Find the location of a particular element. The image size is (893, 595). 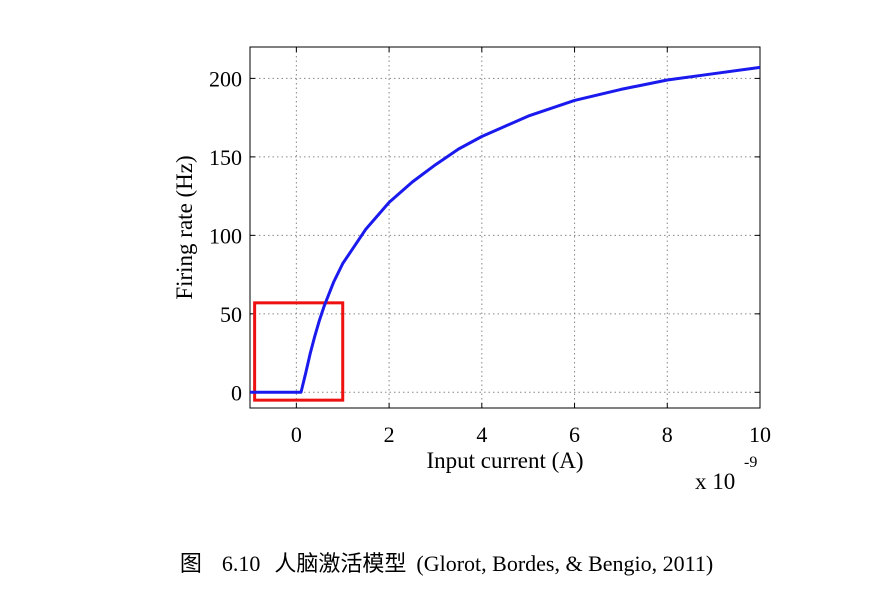

x-tick-label: 4 is located at coordinates (481, 434).